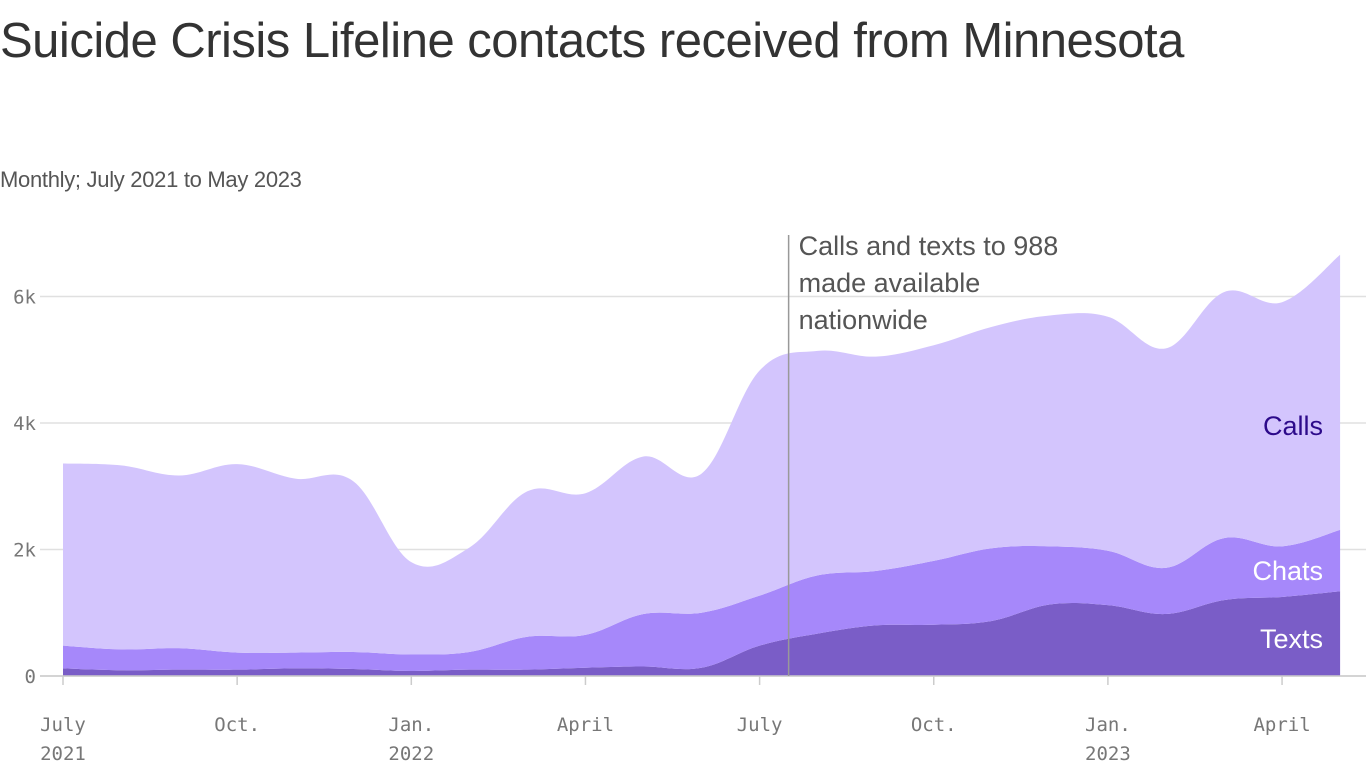 The image size is (1366, 768). I want to click on series-label-texts: Texts, so click(1291, 639).